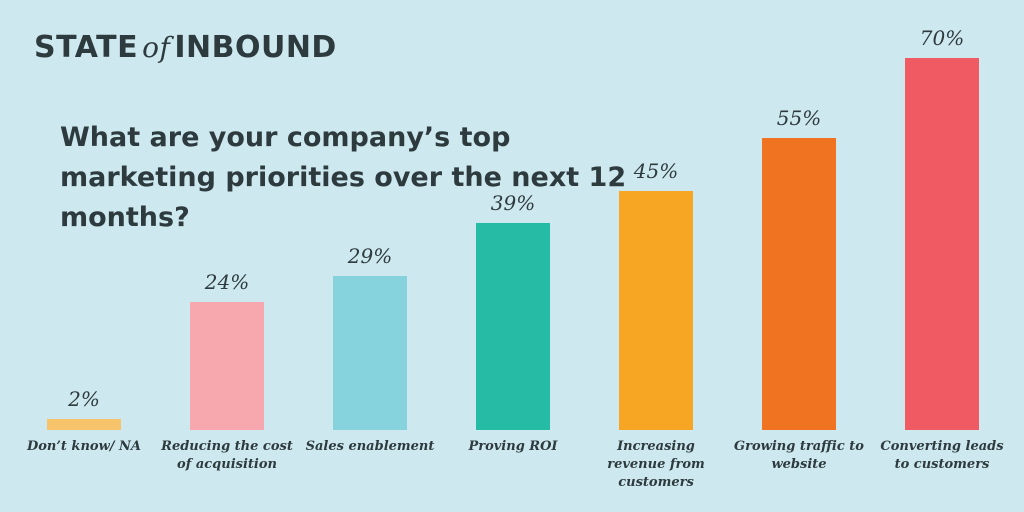 This screenshot has width=1024, height=512. I want to click on x-tick-label: Growing traffic to website, so click(799, 455).